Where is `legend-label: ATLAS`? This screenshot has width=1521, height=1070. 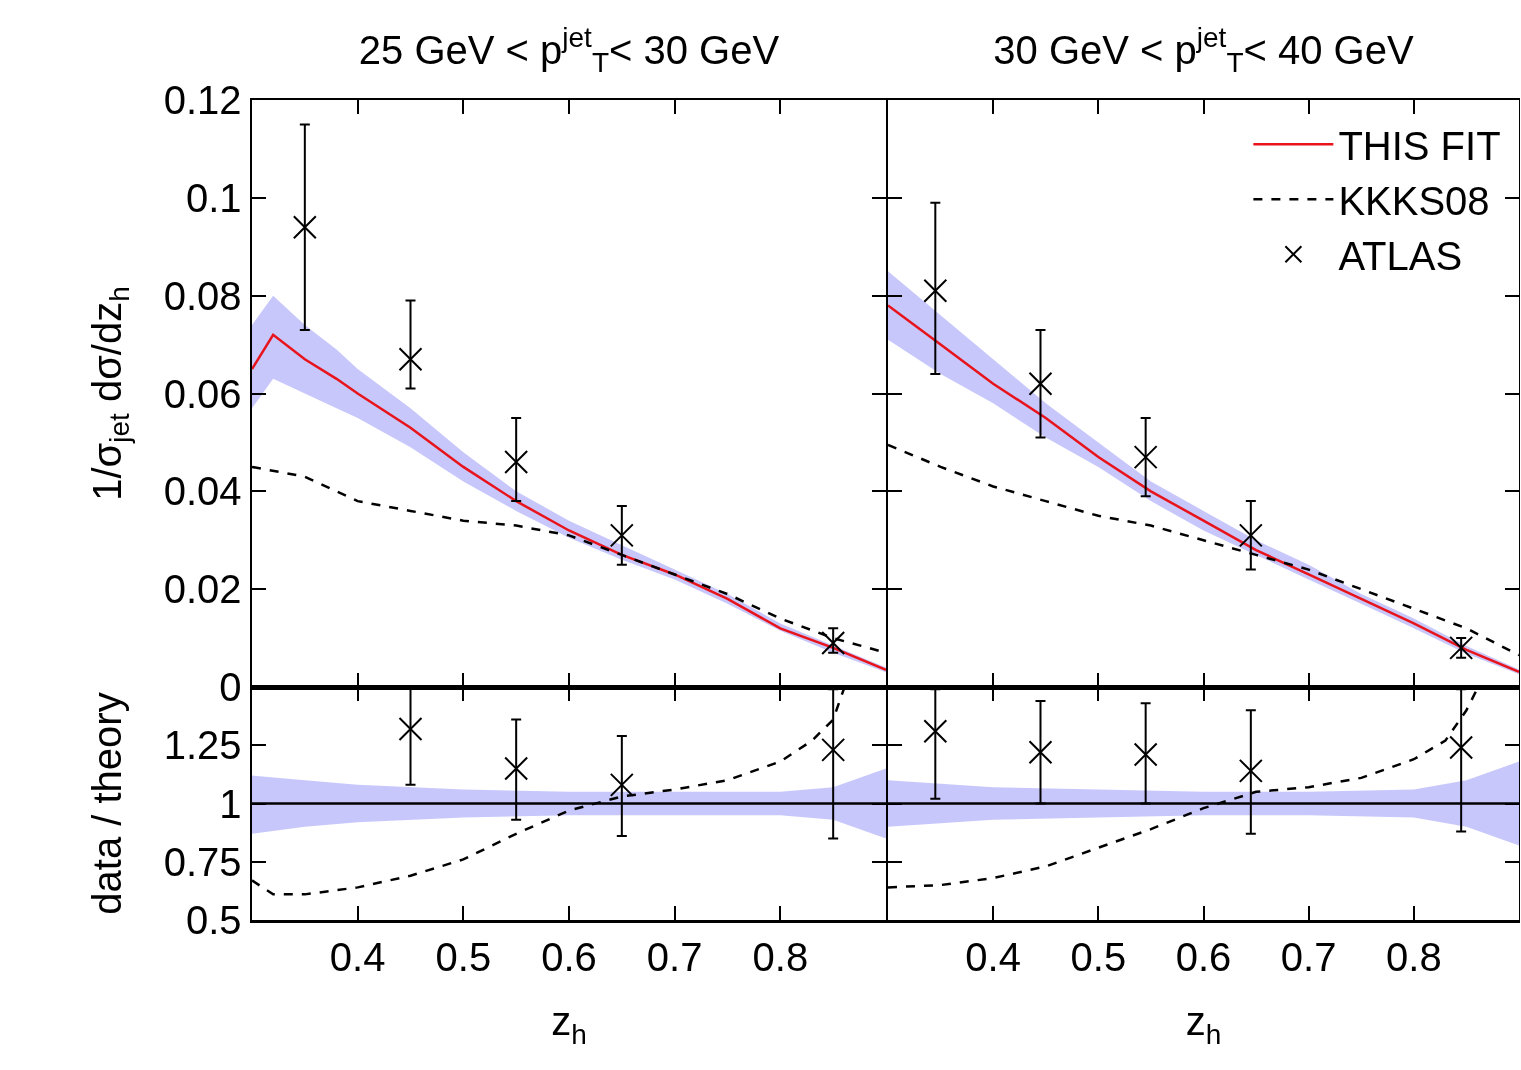 legend-label: ATLAS is located at coordinates (1400, 255).